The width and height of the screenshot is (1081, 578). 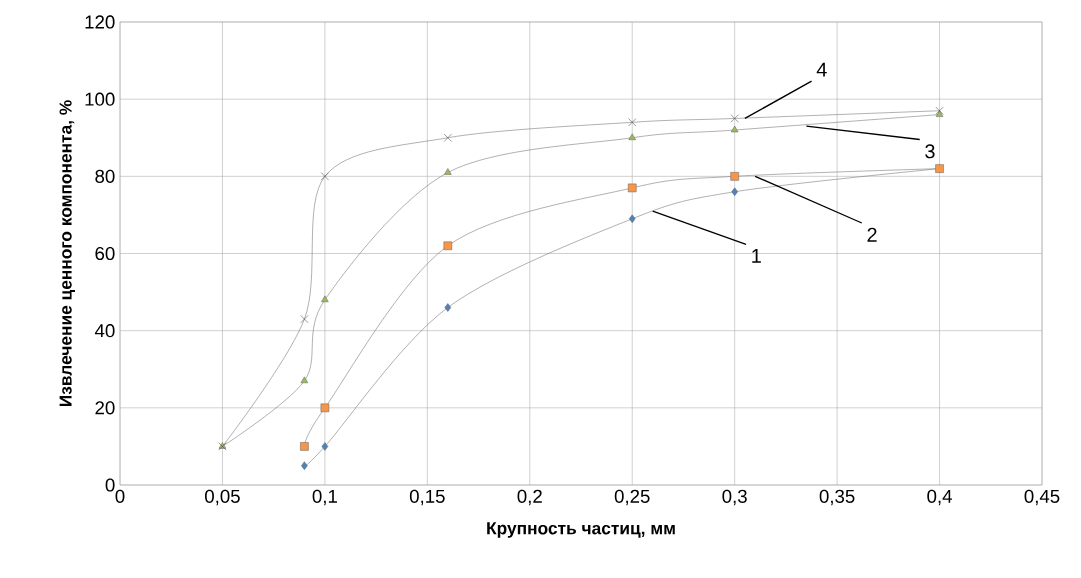 I want to click on y-tick-label: 120, so click(x=100, y=22).